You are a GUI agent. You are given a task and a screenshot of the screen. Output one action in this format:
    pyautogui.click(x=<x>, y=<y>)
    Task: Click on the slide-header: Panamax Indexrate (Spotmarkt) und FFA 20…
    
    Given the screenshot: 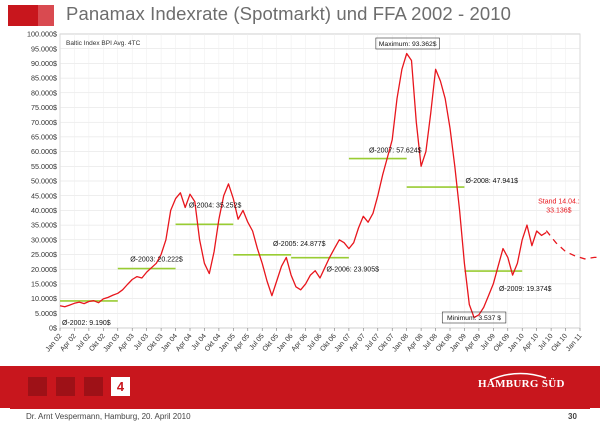 What is the action you would take?
    pyautogui.click(x=300, y=16)
    